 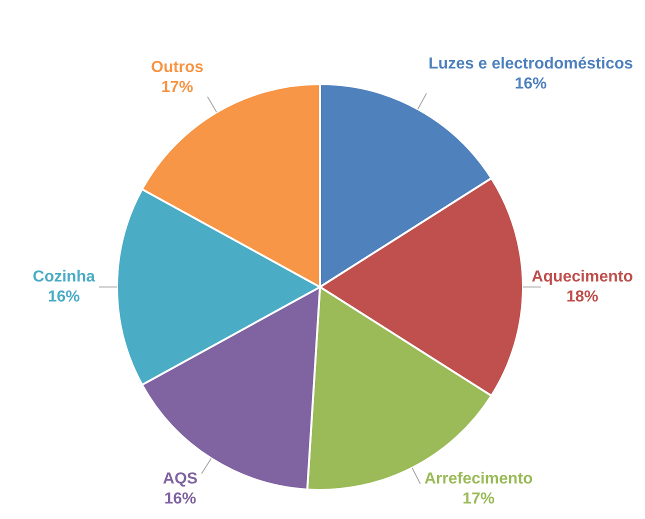 I want to click on slice-label: Arrefecimento, so click(x=479, y=479).